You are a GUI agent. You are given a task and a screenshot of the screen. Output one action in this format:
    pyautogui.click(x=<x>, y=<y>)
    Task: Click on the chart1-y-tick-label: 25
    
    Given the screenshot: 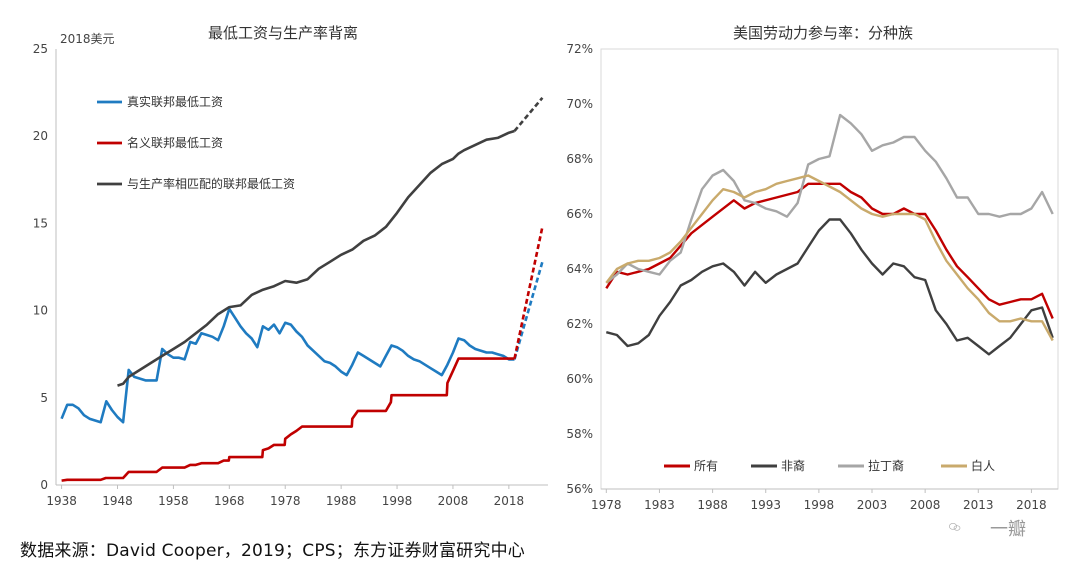 What is the action you would take?
    pyautogui.click(x=40, y=49)
    